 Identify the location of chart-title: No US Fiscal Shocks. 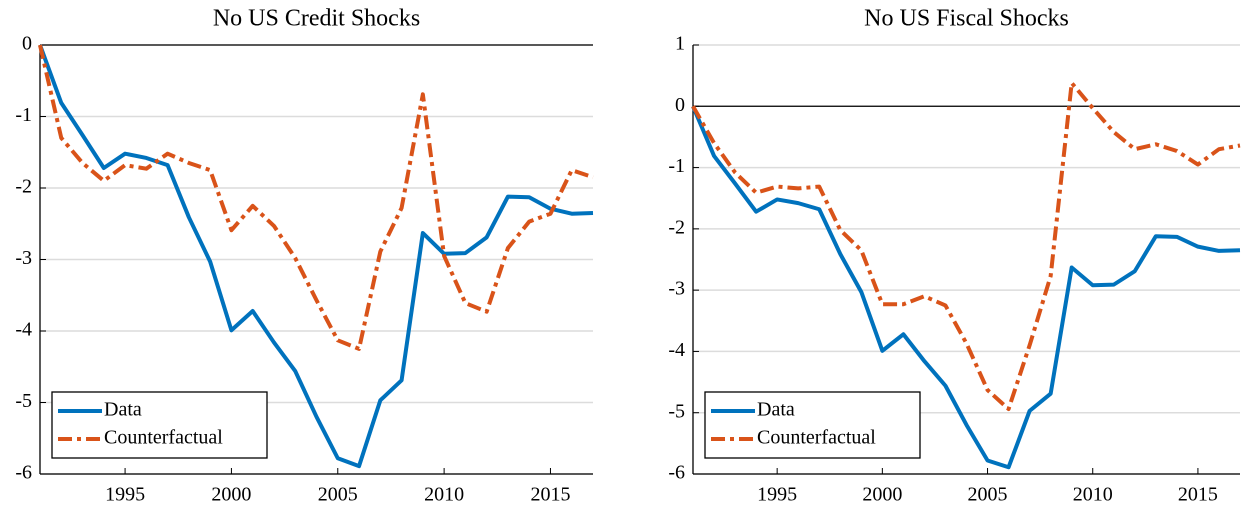
(966, 19).